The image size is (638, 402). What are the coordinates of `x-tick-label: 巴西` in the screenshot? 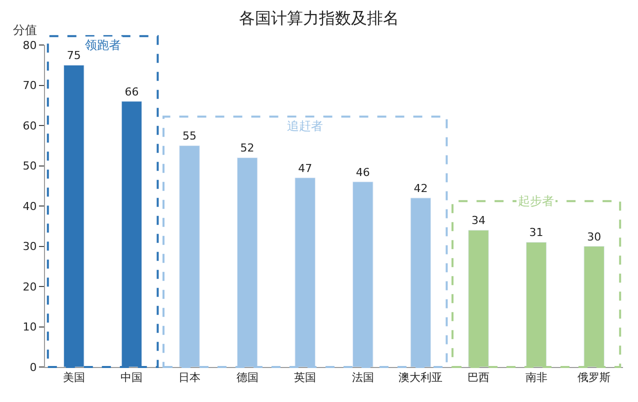 It's located at (479, 377).